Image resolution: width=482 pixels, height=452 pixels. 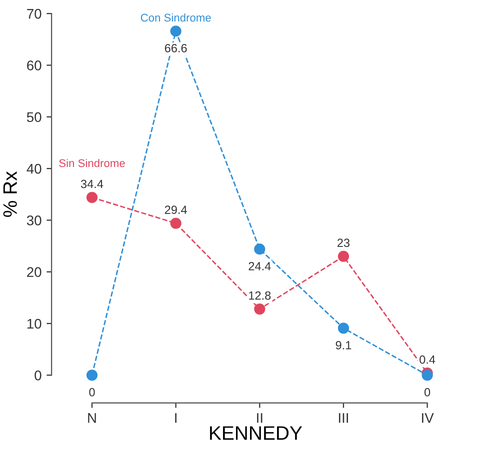 What do you see at coordinates (34, 221) in the screenshot?
I see `y-tick-label: 30` at bounding box center [34, 221].